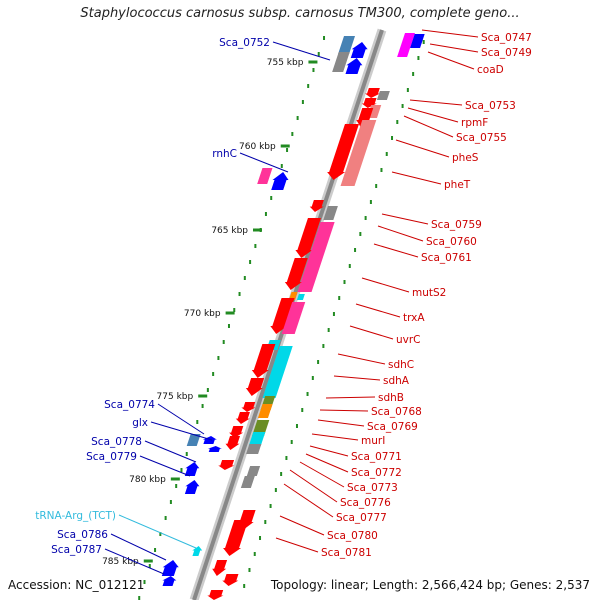 This screenshot has width=600, height=600. Describe the element at coordinates (451, 242) in the screenshot. I see `gene-label-plus: Sca_0760` at that location.